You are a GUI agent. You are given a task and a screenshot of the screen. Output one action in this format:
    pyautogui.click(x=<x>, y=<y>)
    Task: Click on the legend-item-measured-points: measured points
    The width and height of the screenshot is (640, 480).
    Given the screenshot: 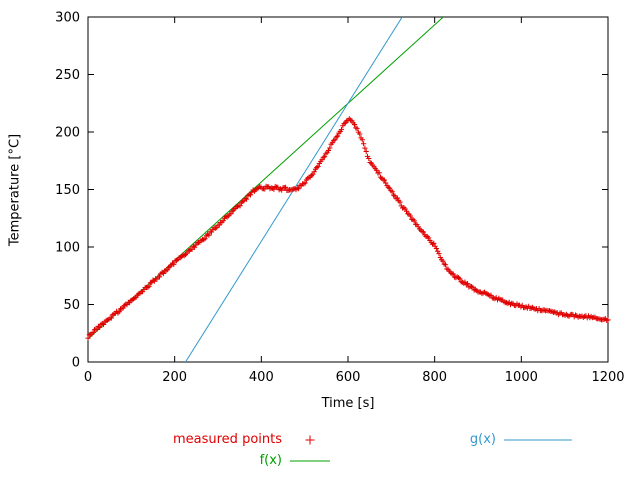 What is the action you would take?
    pyautogui.click(x=216, y=439)
    